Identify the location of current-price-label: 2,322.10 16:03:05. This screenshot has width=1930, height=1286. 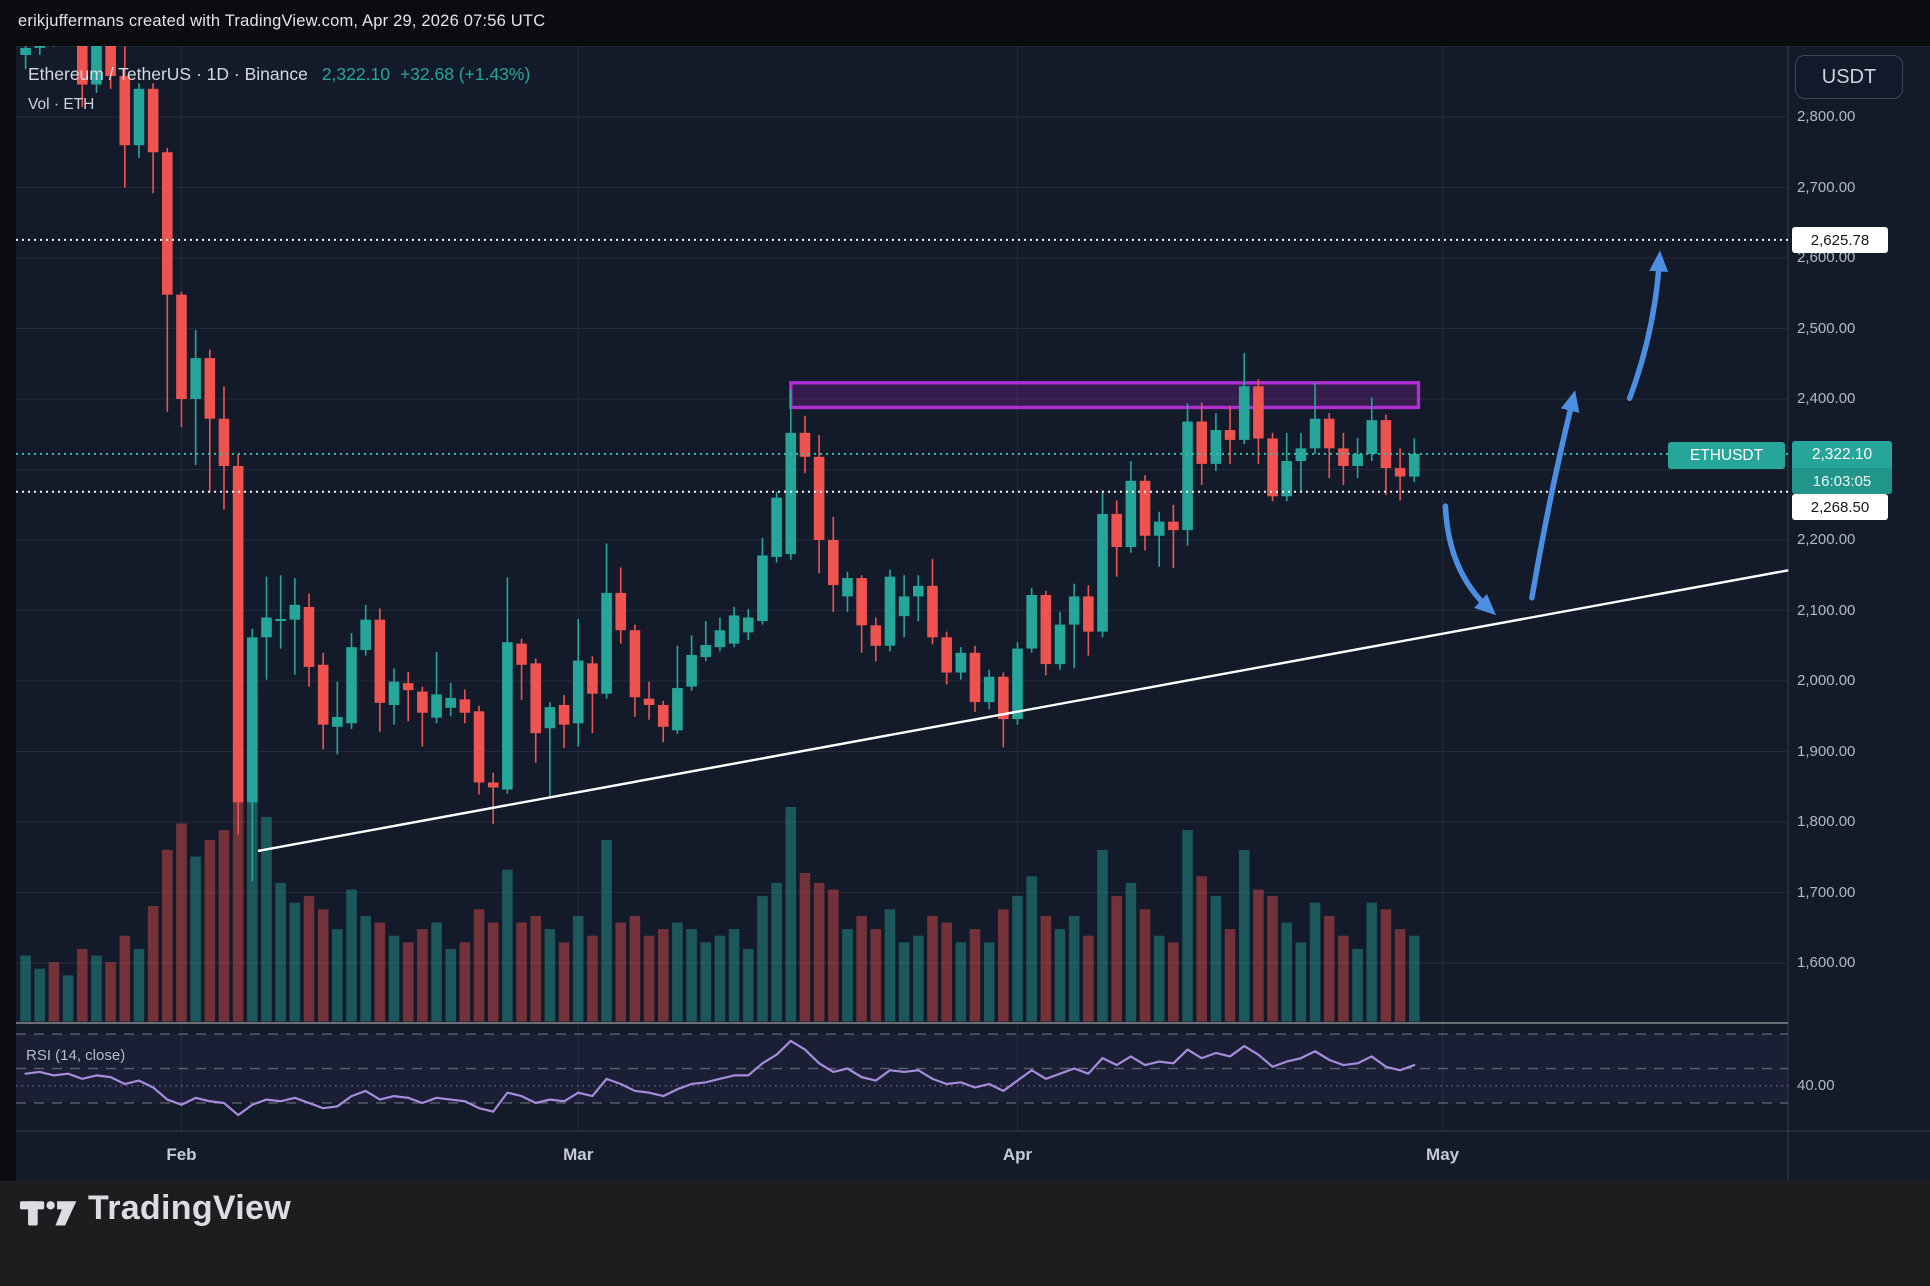
(1842, 467).